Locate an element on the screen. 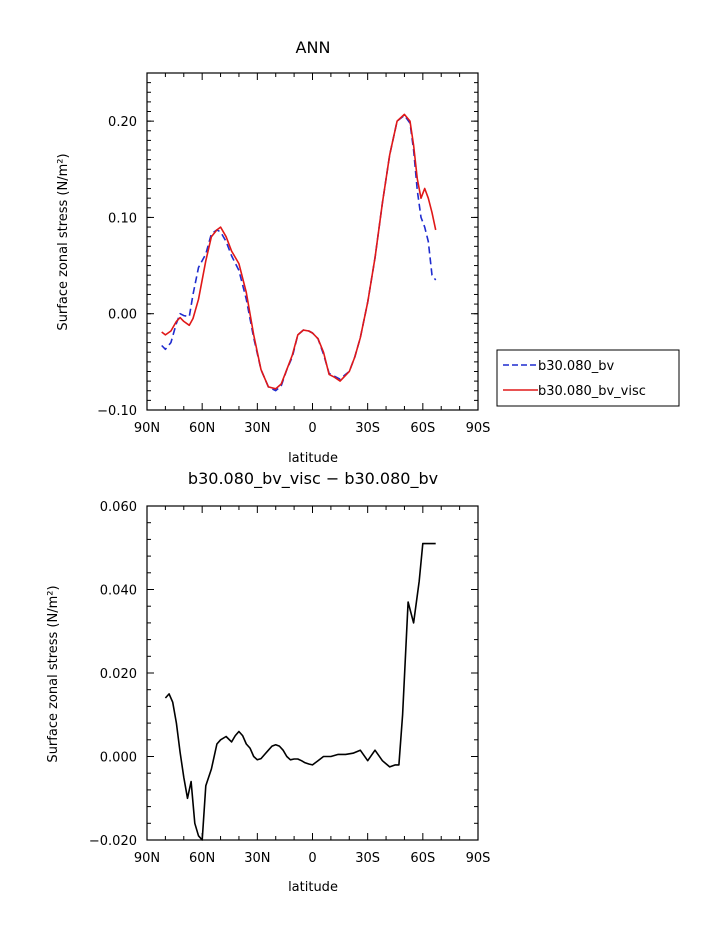  y-tick-label: 0.000 is located at coordinates (118, 758).